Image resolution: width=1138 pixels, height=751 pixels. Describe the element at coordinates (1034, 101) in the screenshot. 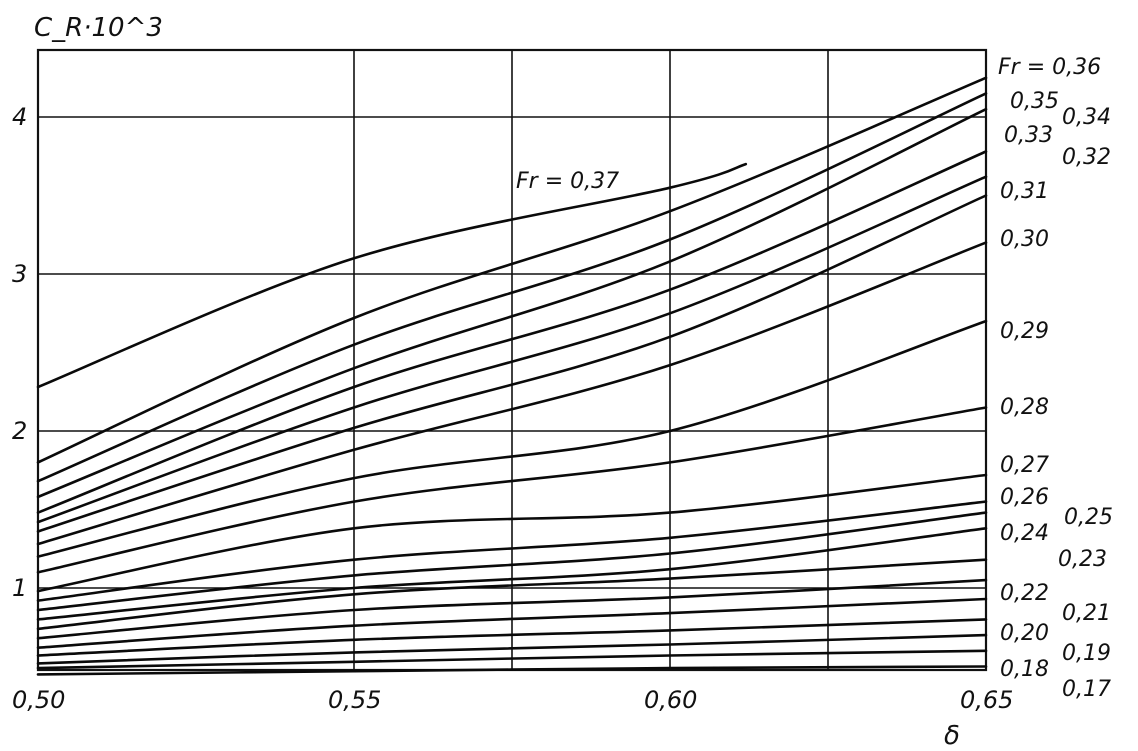

I see `curve-label: 0,35` at that location.